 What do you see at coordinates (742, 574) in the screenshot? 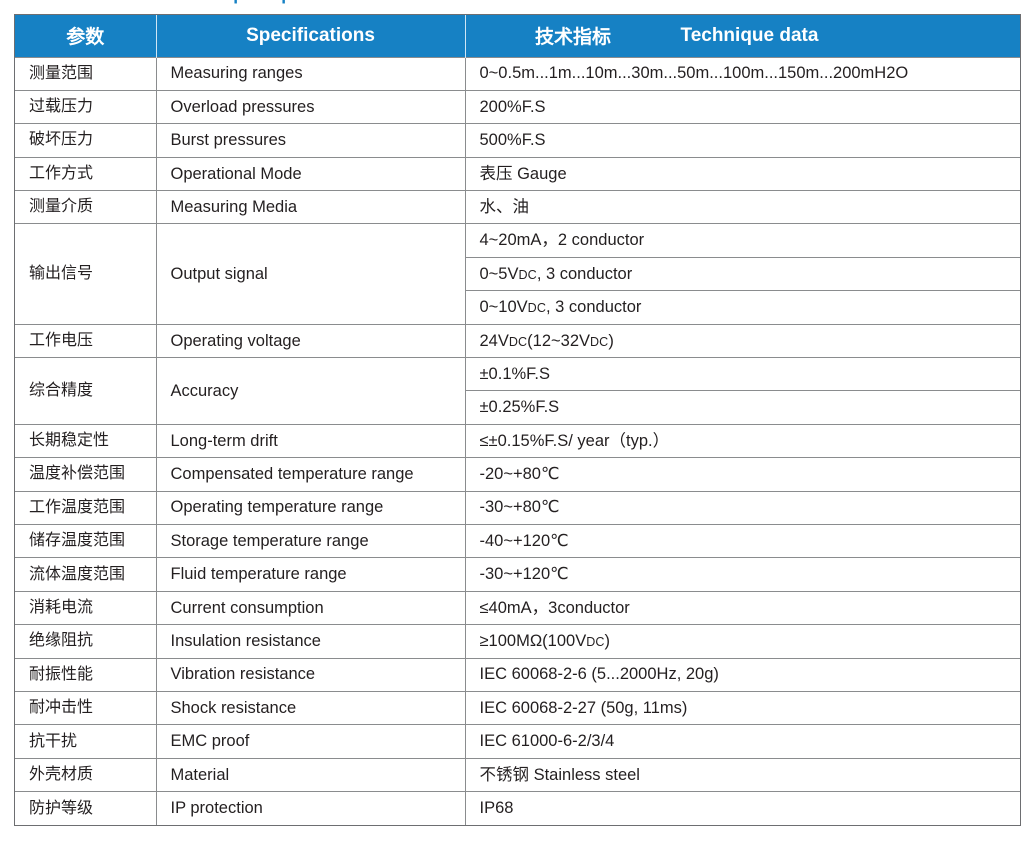
I see `cell-technique-data: -30~+120℃` at bounding box center [742, 574].